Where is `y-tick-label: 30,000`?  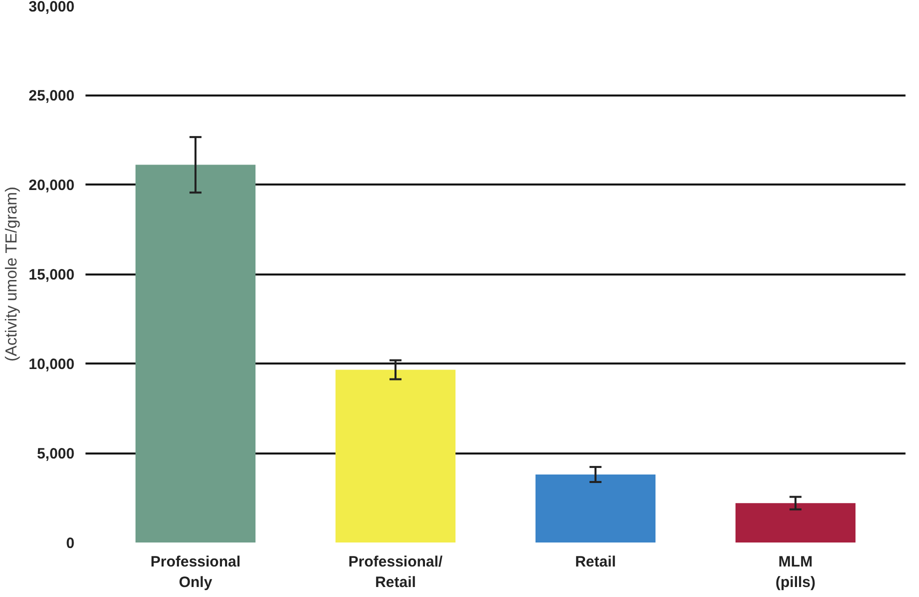
y-tick-label: 30,000 is located at coordinates (51, 8).